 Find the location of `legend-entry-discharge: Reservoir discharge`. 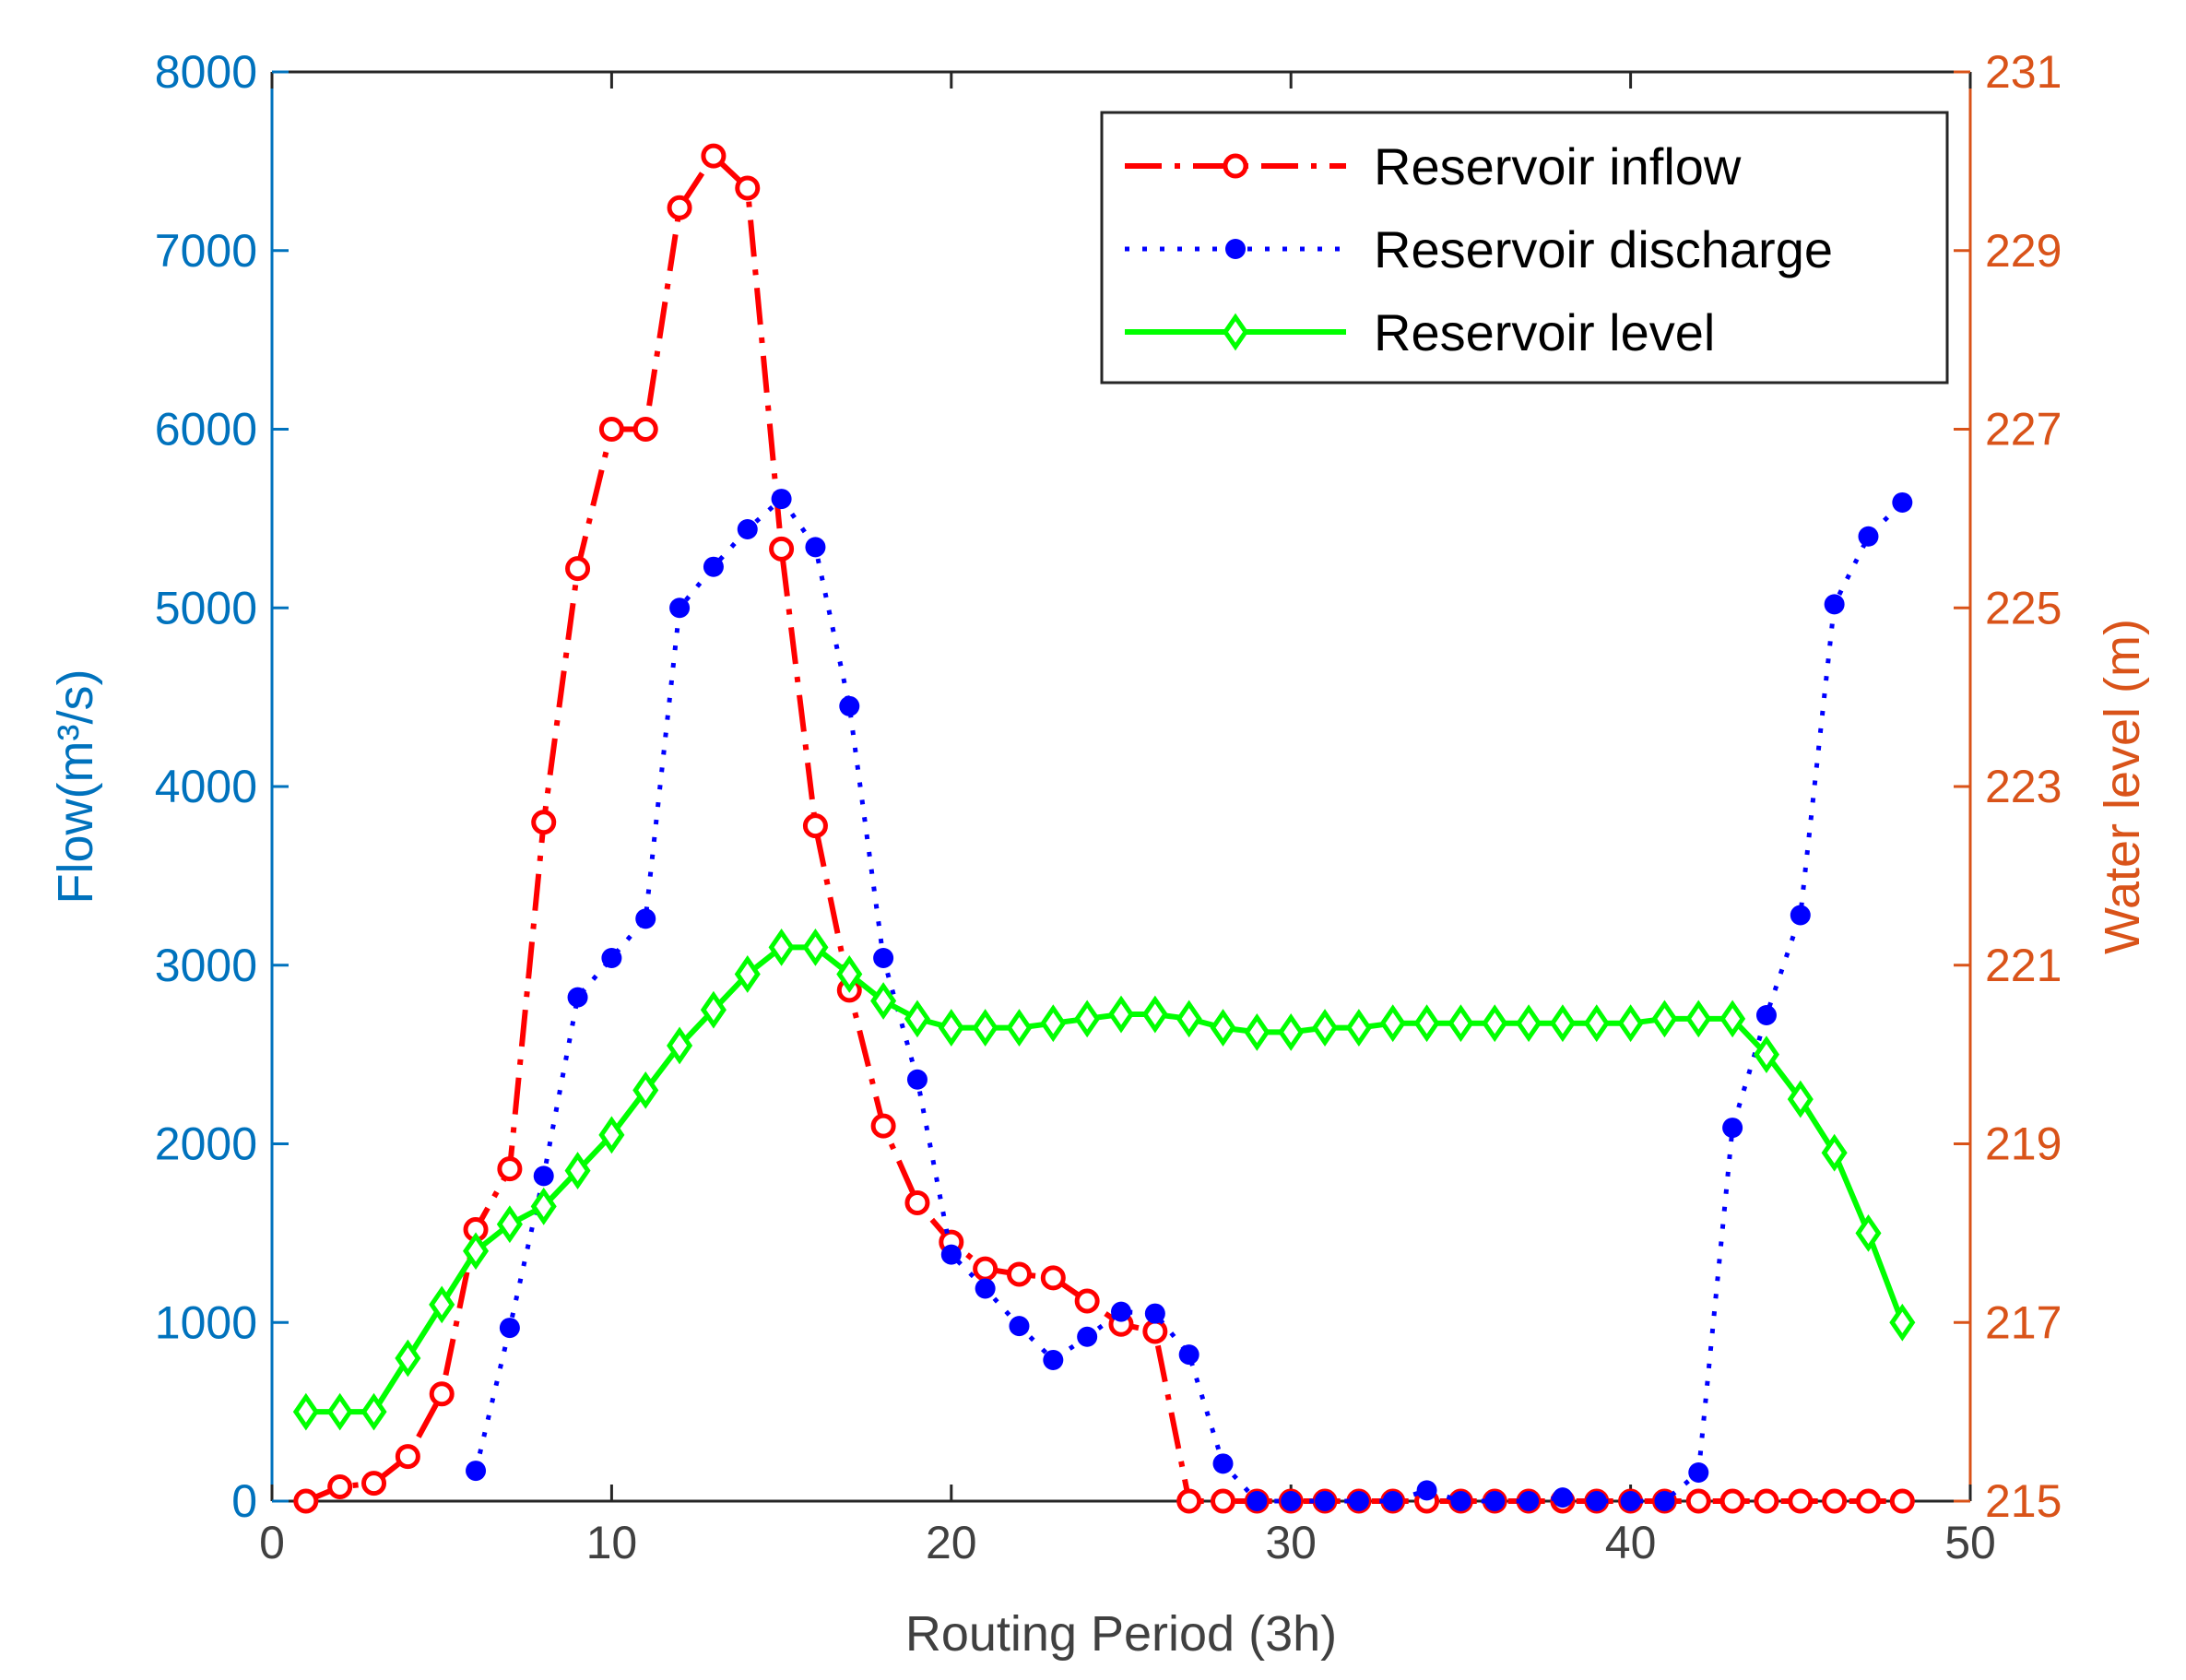

legend-entry-discharge: Reservoir discharge is located at coordinates (1479, 249).